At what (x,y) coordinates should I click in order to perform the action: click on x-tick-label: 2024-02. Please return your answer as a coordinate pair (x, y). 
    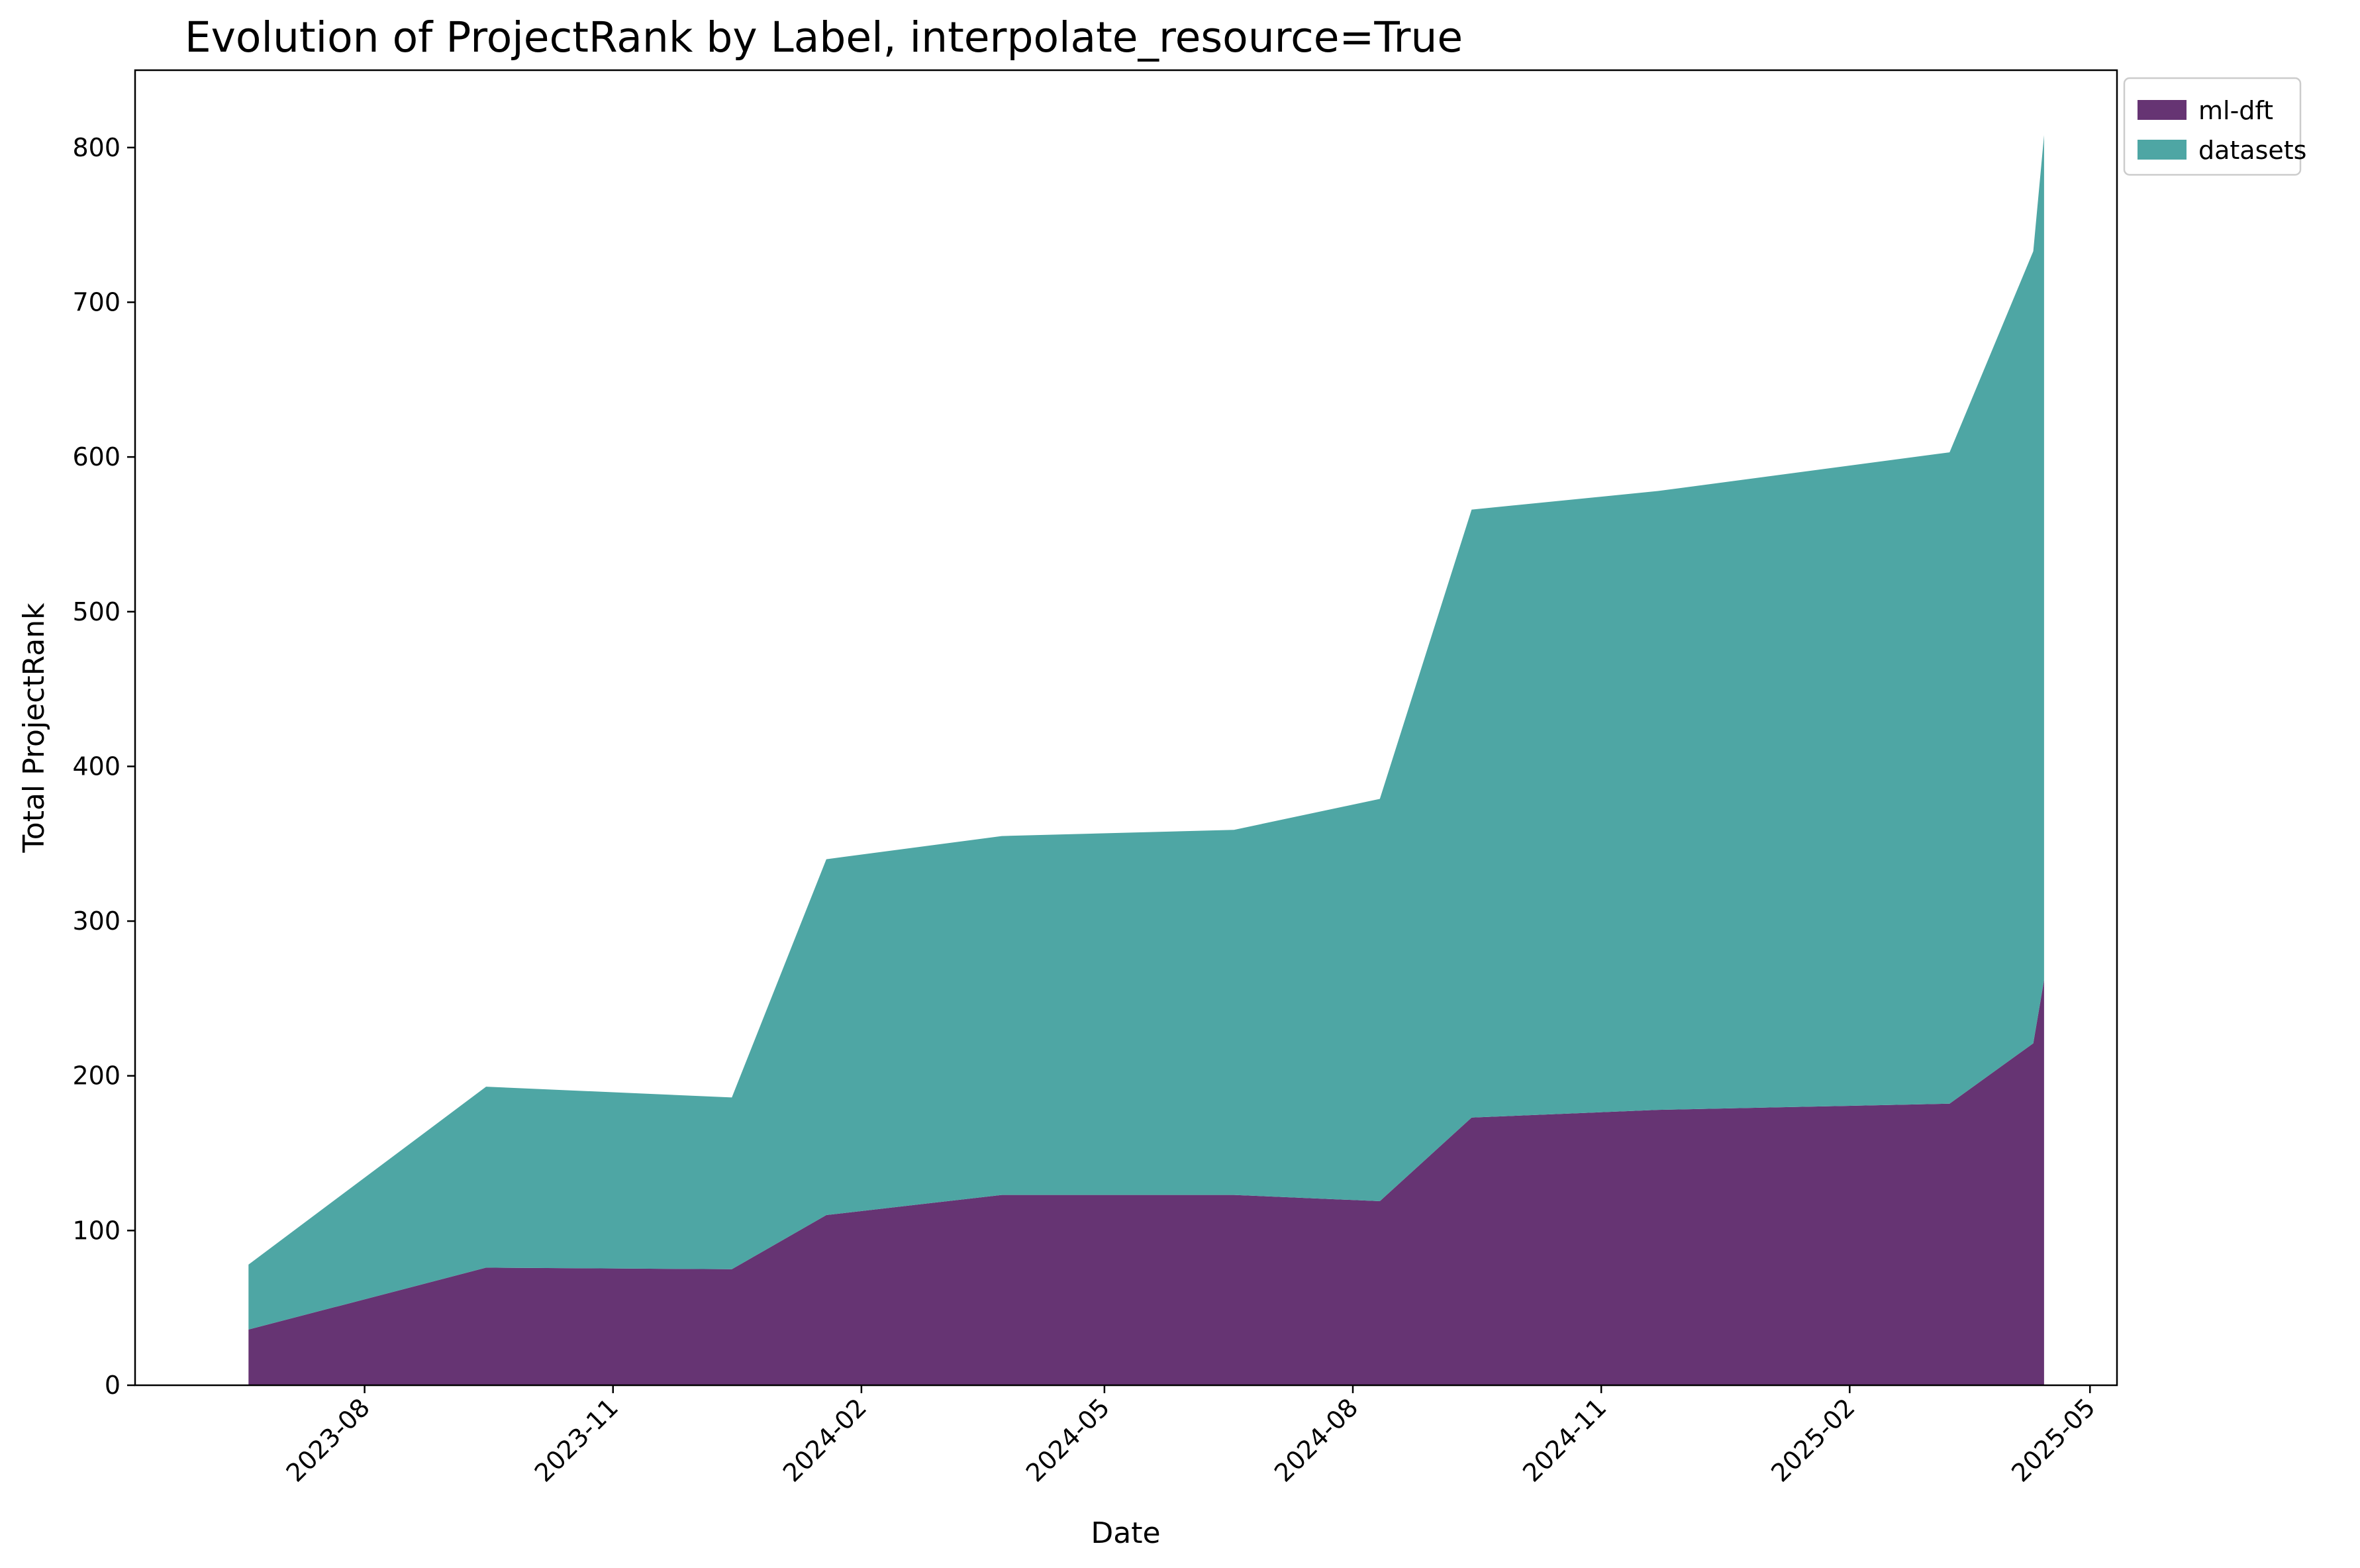
    Looking at the image, I should click on (824, 1440).